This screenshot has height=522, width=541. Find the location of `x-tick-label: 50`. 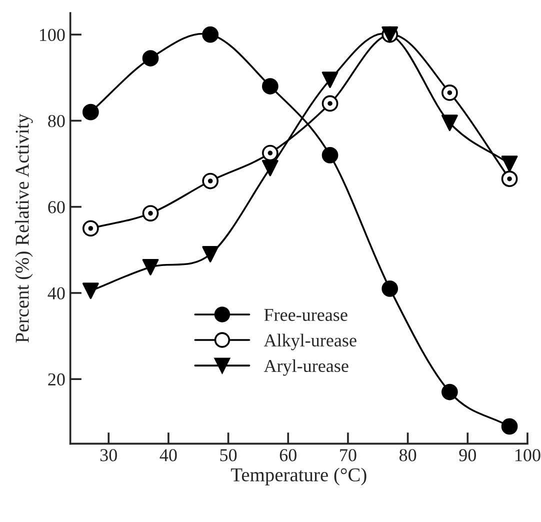

x-tick-label: 50 is located at coordinates (228, 455).